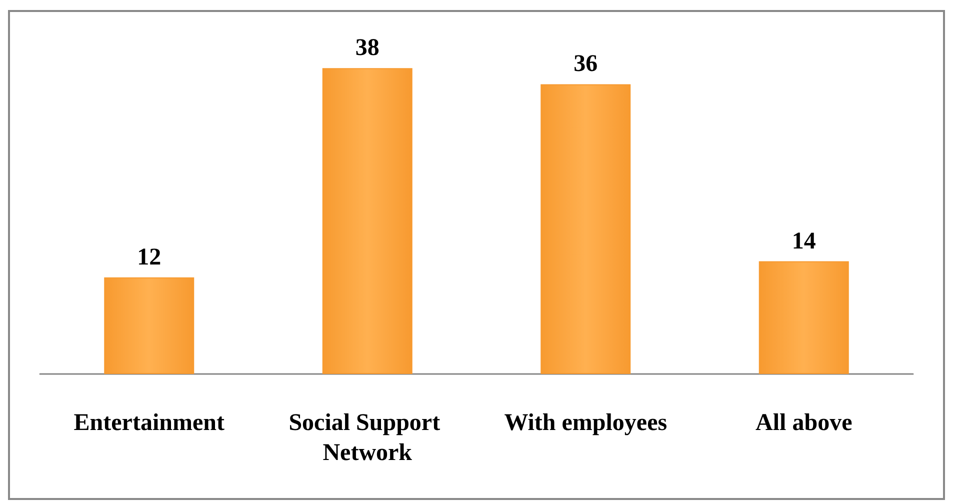 This screenshot has width=956, height=502. What do you see at coordinates (367, 48) in the screenshot?
I see `data-label: 38` at bounding box center [367, 48].